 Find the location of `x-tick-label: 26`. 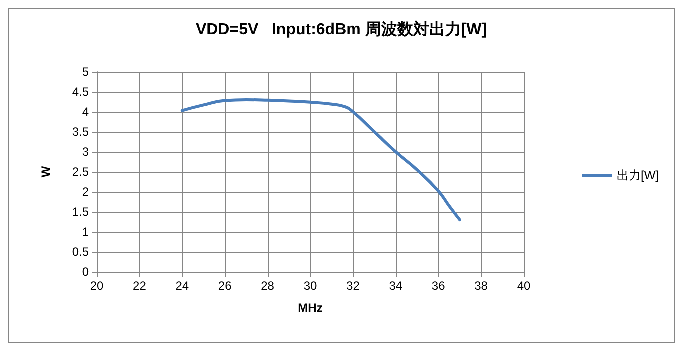

x-tick-label: 26 is located at coordinates (225, 286).